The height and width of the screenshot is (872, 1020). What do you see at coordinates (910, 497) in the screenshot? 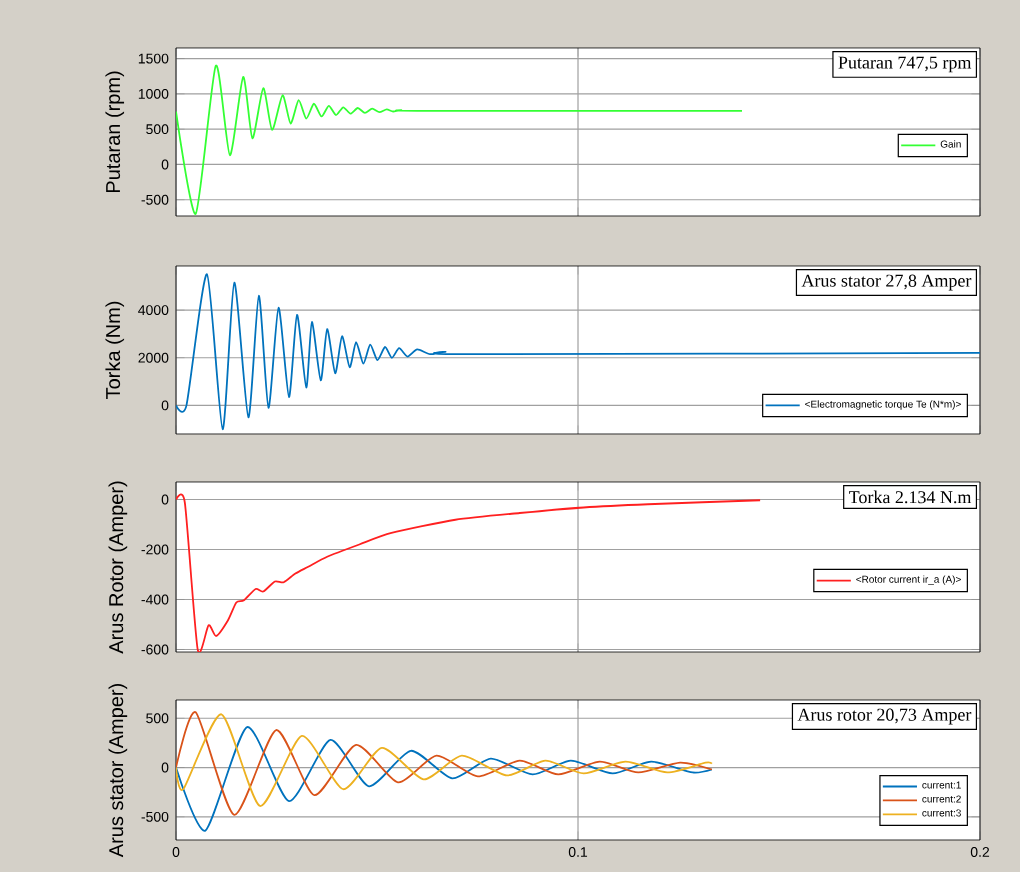
I see `annotation: Torka 2.134 N.m` at bounding box center [910, 497].